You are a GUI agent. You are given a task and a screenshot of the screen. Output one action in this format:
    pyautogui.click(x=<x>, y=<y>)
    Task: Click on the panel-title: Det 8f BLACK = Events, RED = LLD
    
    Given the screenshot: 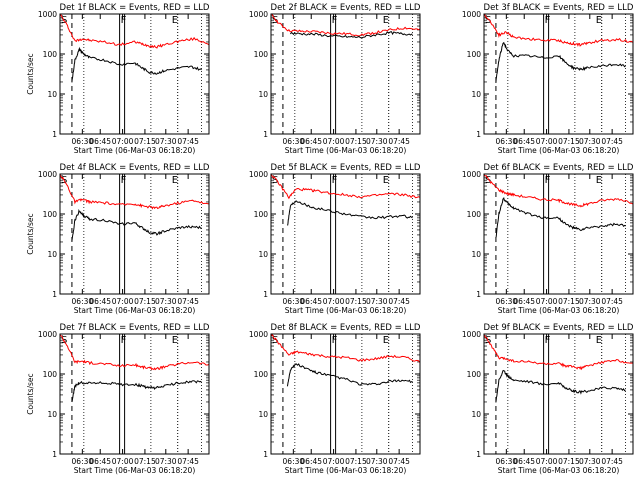 What is the action you would take?
    pyautogui.click(x=346, y=328)
    